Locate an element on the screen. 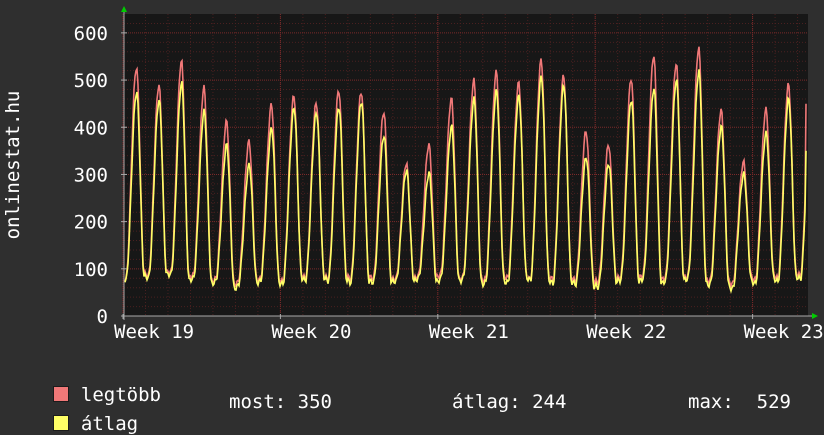 The width and height of the screenshot is (824, 435). legend-max-label: legtöbb is located at coordinates (120, 395).